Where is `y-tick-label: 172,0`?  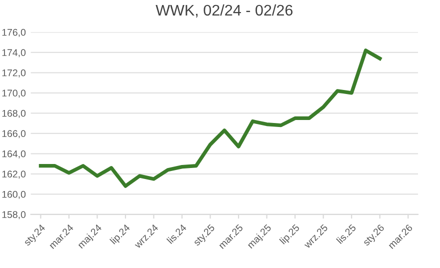 y-tick-label: 172,0 is located at coordinates (14, 73).